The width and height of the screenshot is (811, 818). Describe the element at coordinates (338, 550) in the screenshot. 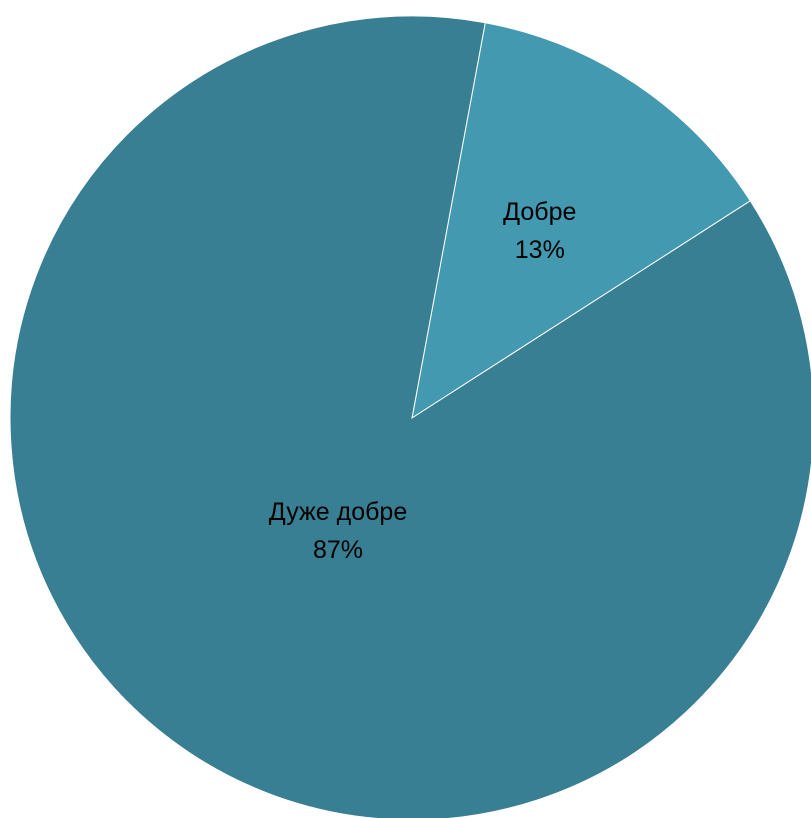

I see `slice-label-percent: 87%` at that location.